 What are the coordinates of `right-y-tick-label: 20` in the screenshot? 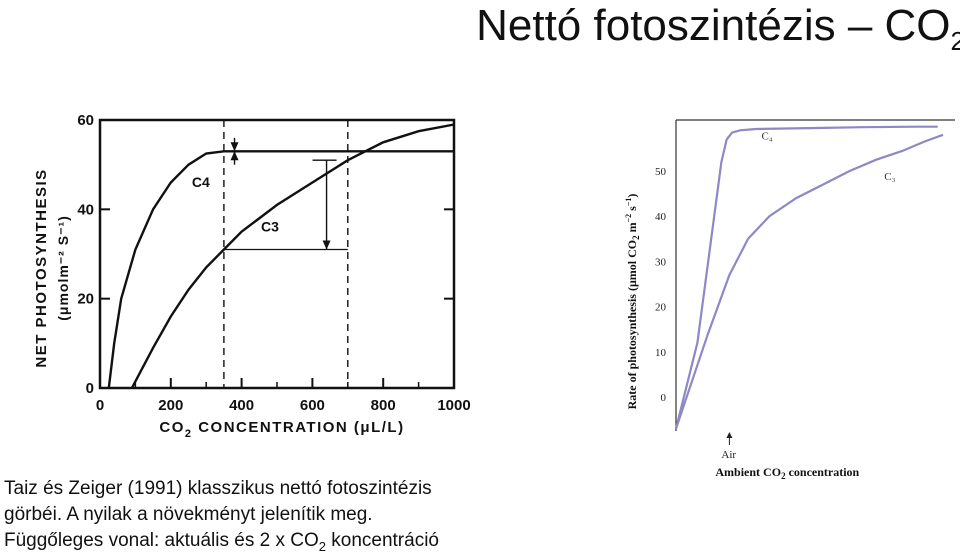 It's located at (661, 308).